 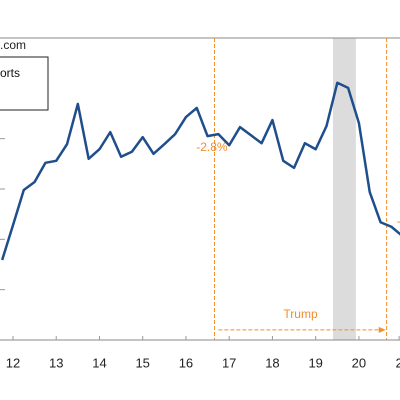 What do you see at coordinates (10, 73) in the screenshot?
I see `legend-label: orts` at bounding box center [10, 73].